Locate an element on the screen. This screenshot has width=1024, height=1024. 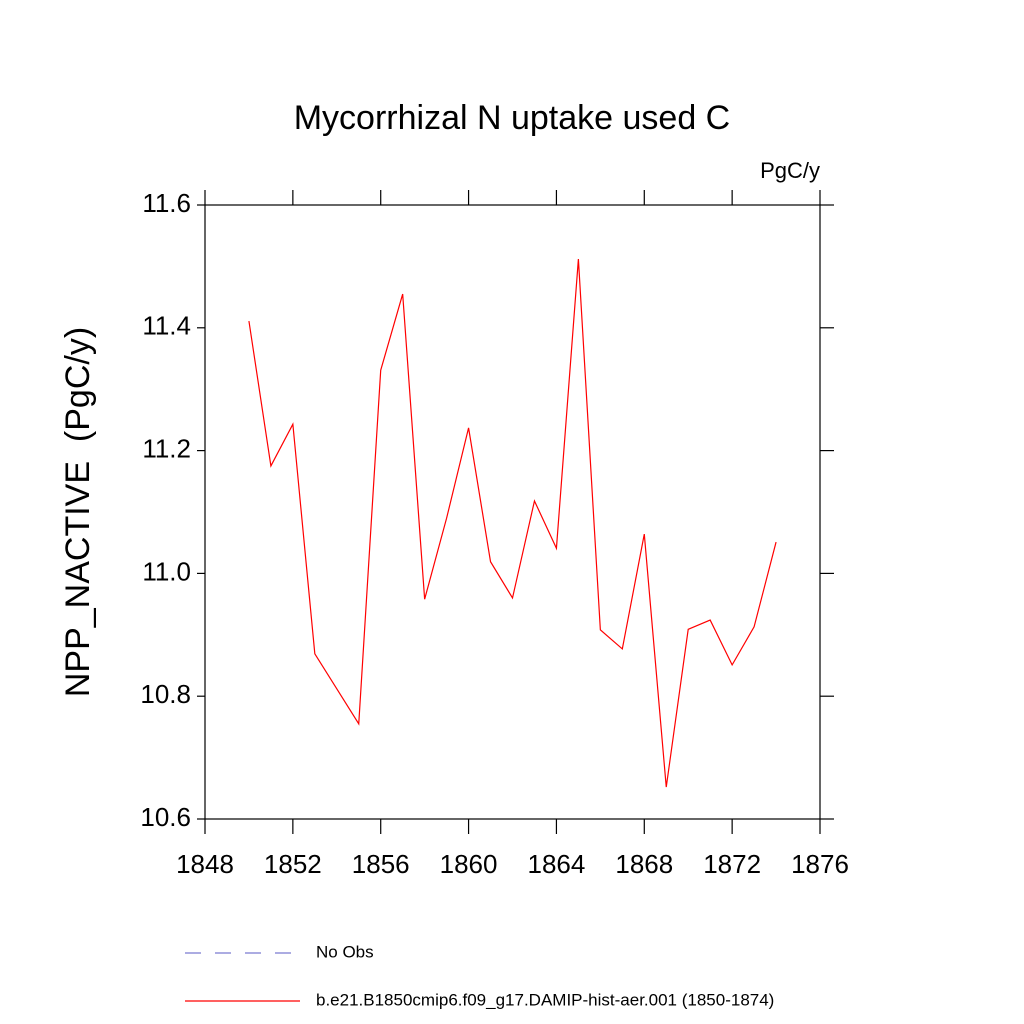
y-tick-label: 10.8 is located at coordinates (165, 694).